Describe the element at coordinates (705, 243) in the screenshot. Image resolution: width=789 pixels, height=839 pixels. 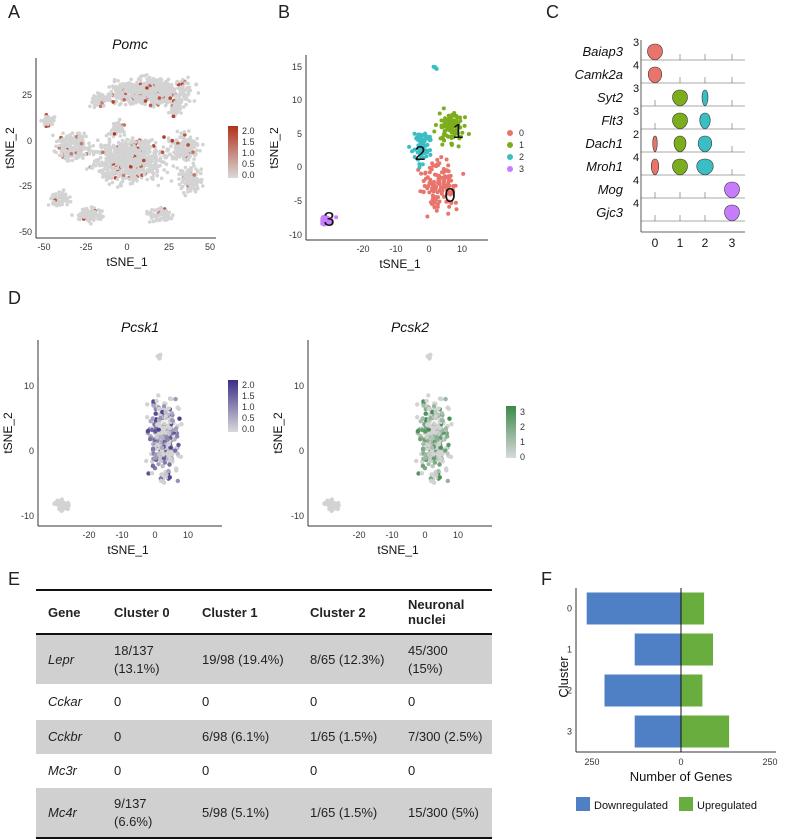
I see `violin-cluster-label: 2` at that location.